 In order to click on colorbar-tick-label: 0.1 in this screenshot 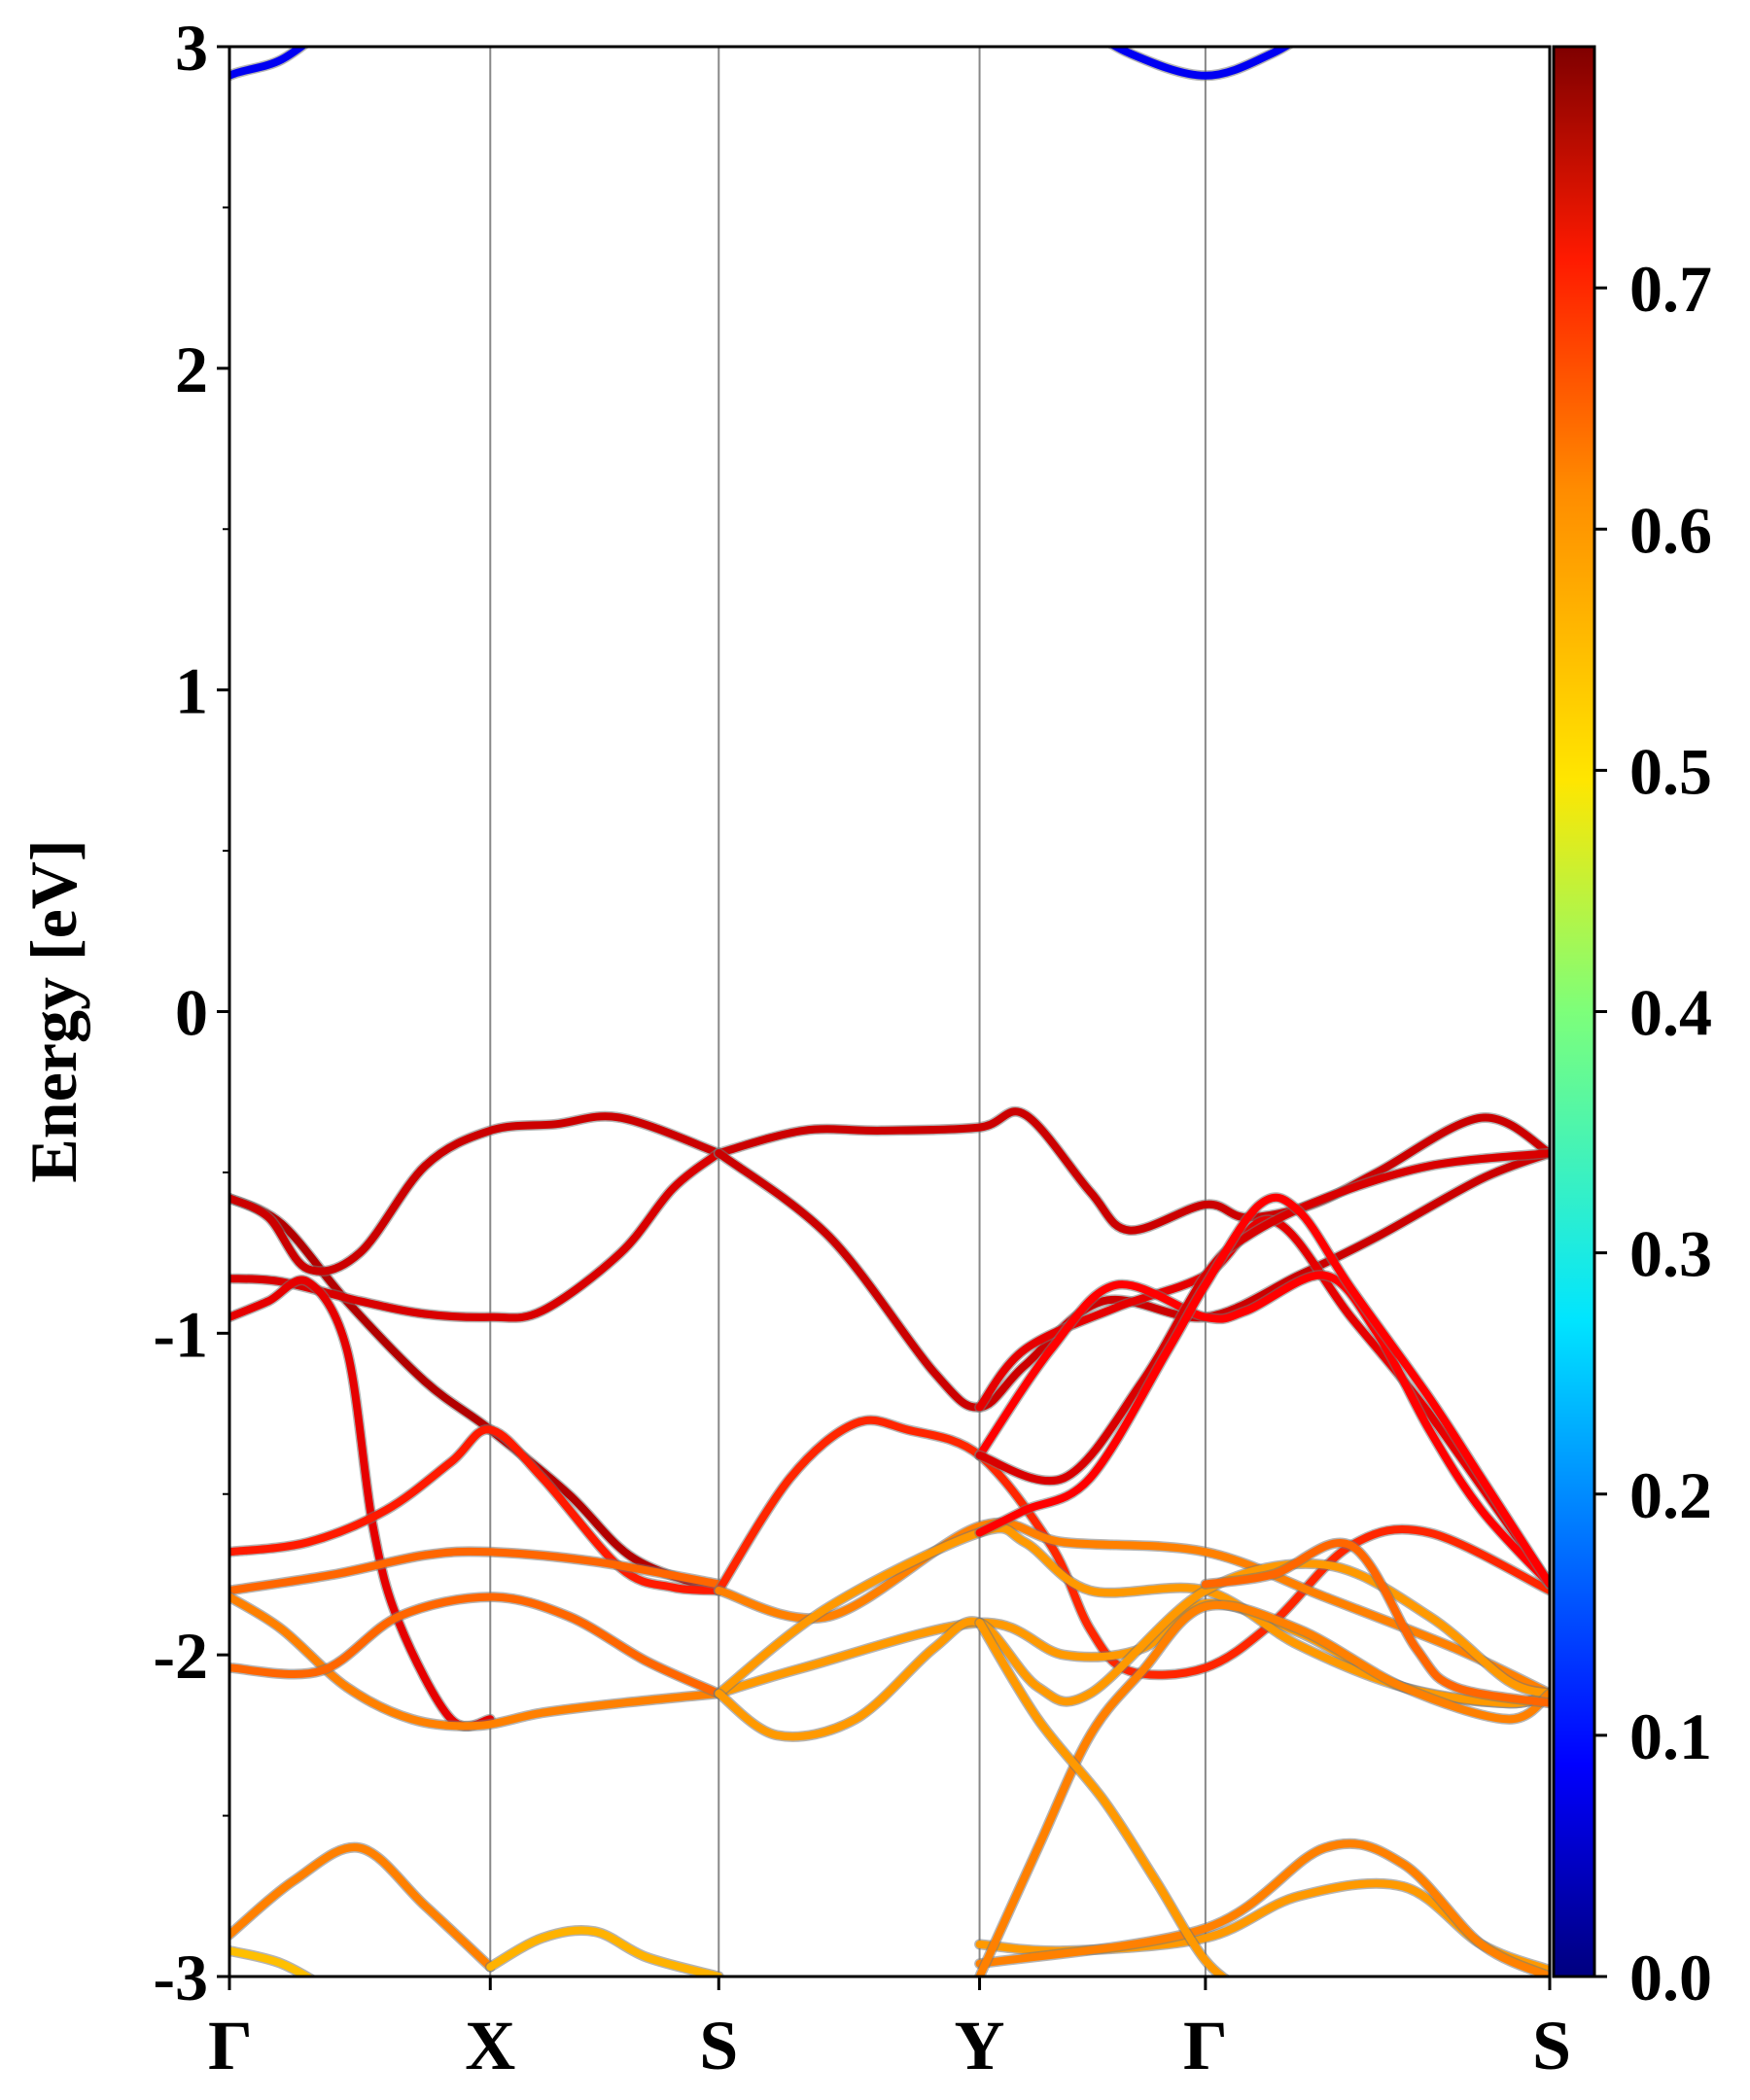, I will do `click(1670, 1736)`.